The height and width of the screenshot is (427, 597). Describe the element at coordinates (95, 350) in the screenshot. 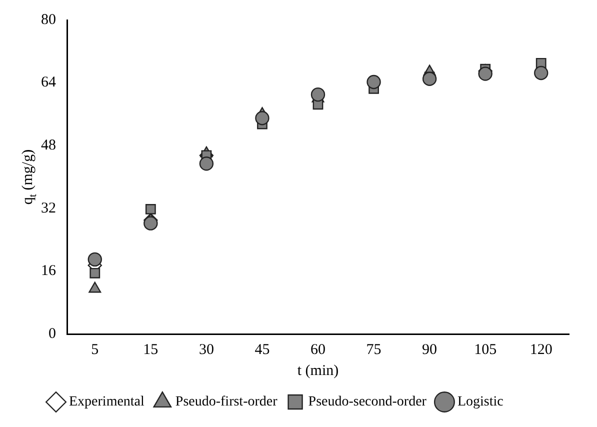

I see `x-tick-label: 5` at that location.